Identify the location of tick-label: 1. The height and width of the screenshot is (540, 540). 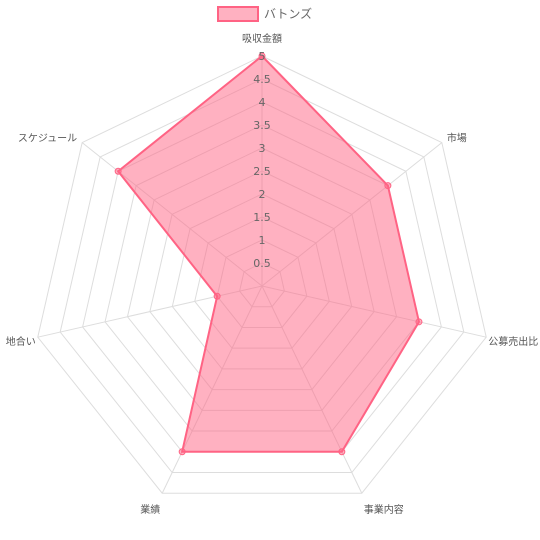
(262, 240).